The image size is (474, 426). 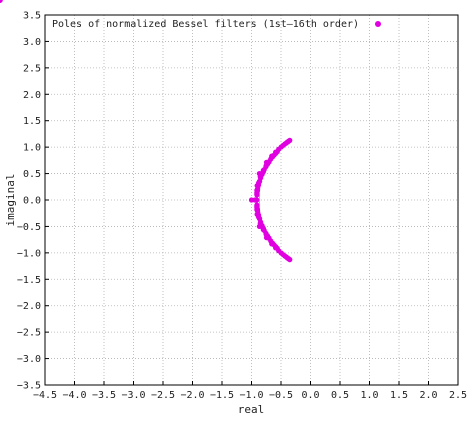 What do you see at coordinates (310, 395) in the screenshot?
I see `x-tick-label: 0.0` at bounding box center [310, 395].